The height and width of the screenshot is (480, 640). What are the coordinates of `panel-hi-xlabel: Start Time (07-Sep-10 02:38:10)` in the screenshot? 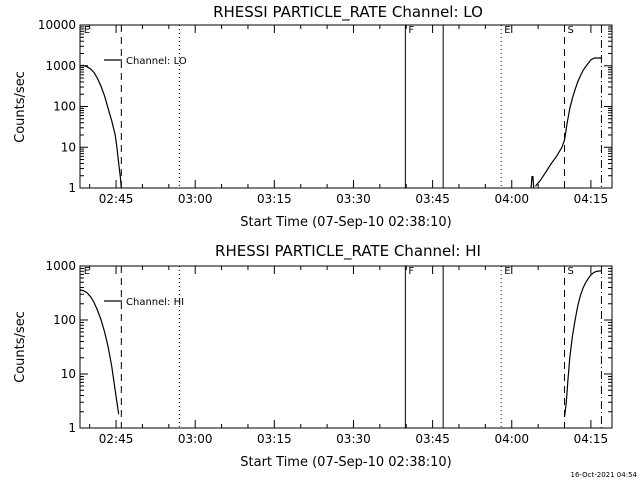 It's located at (345, 462).